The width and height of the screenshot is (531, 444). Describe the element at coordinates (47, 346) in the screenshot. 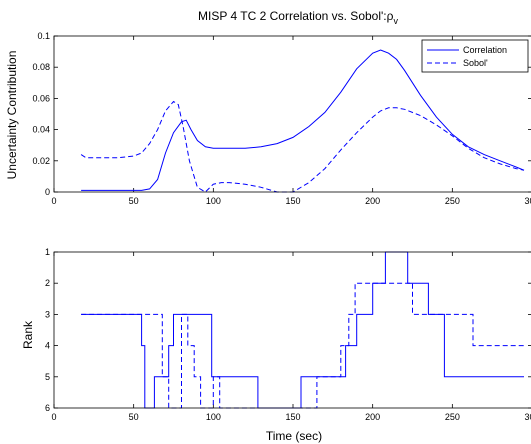

I see `bottom-y-tick-label: 4` at that location.